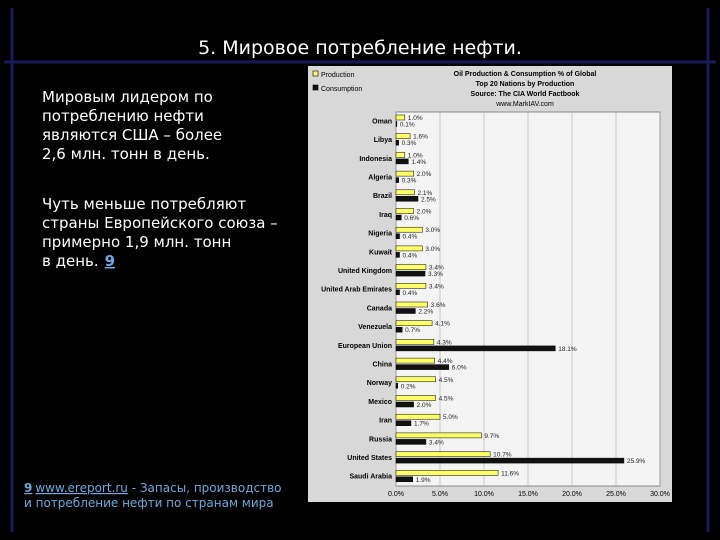 This screenshot has width=720, height=540. I want to click on chart-title: Oil Production & Consumption % of Global, so click(525, 74).